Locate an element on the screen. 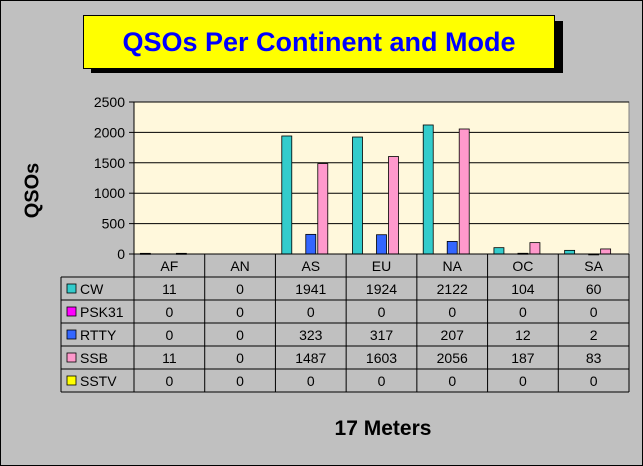  category-label: AF is located at coordinates (169, 266).